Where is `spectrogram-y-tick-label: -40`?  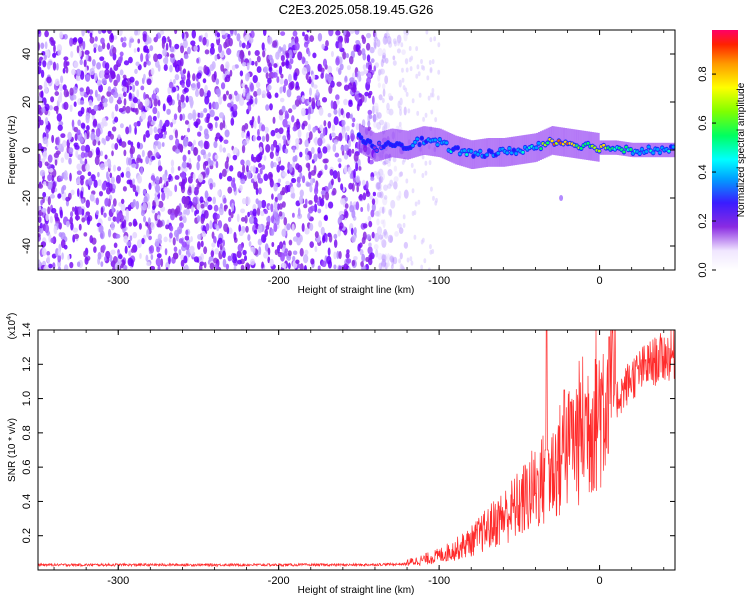
spectrogram-y-tick-label: -40 is located at coordinates (27, 246).